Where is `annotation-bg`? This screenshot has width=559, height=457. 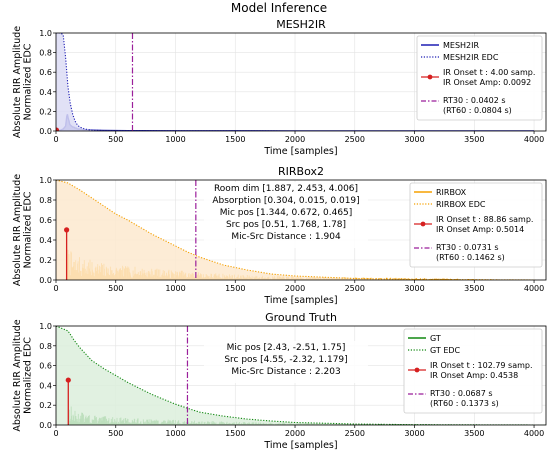 annotation-bg is located at coordinates (286, 215).